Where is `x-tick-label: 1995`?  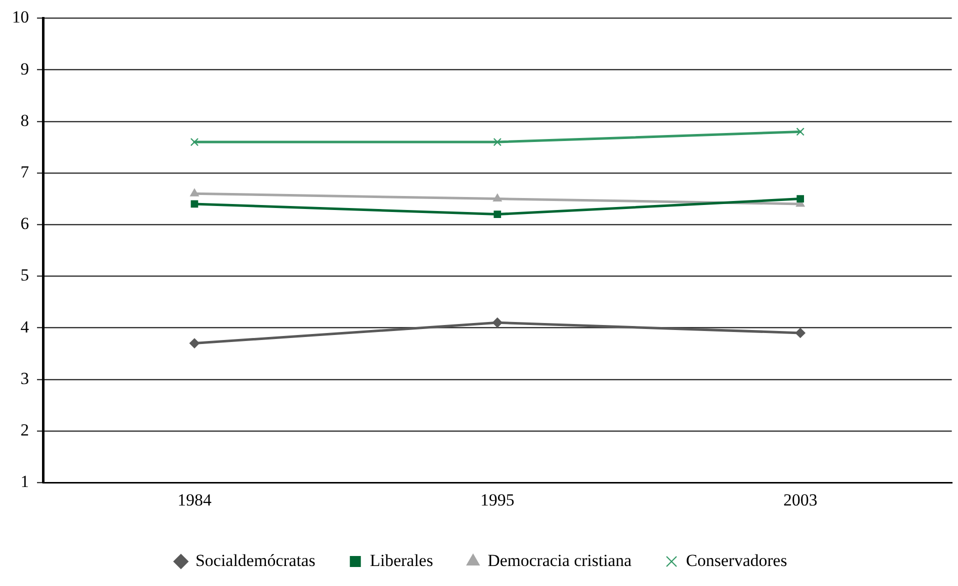 x-tick-label: 1995 is located at coordinates (497, 500).